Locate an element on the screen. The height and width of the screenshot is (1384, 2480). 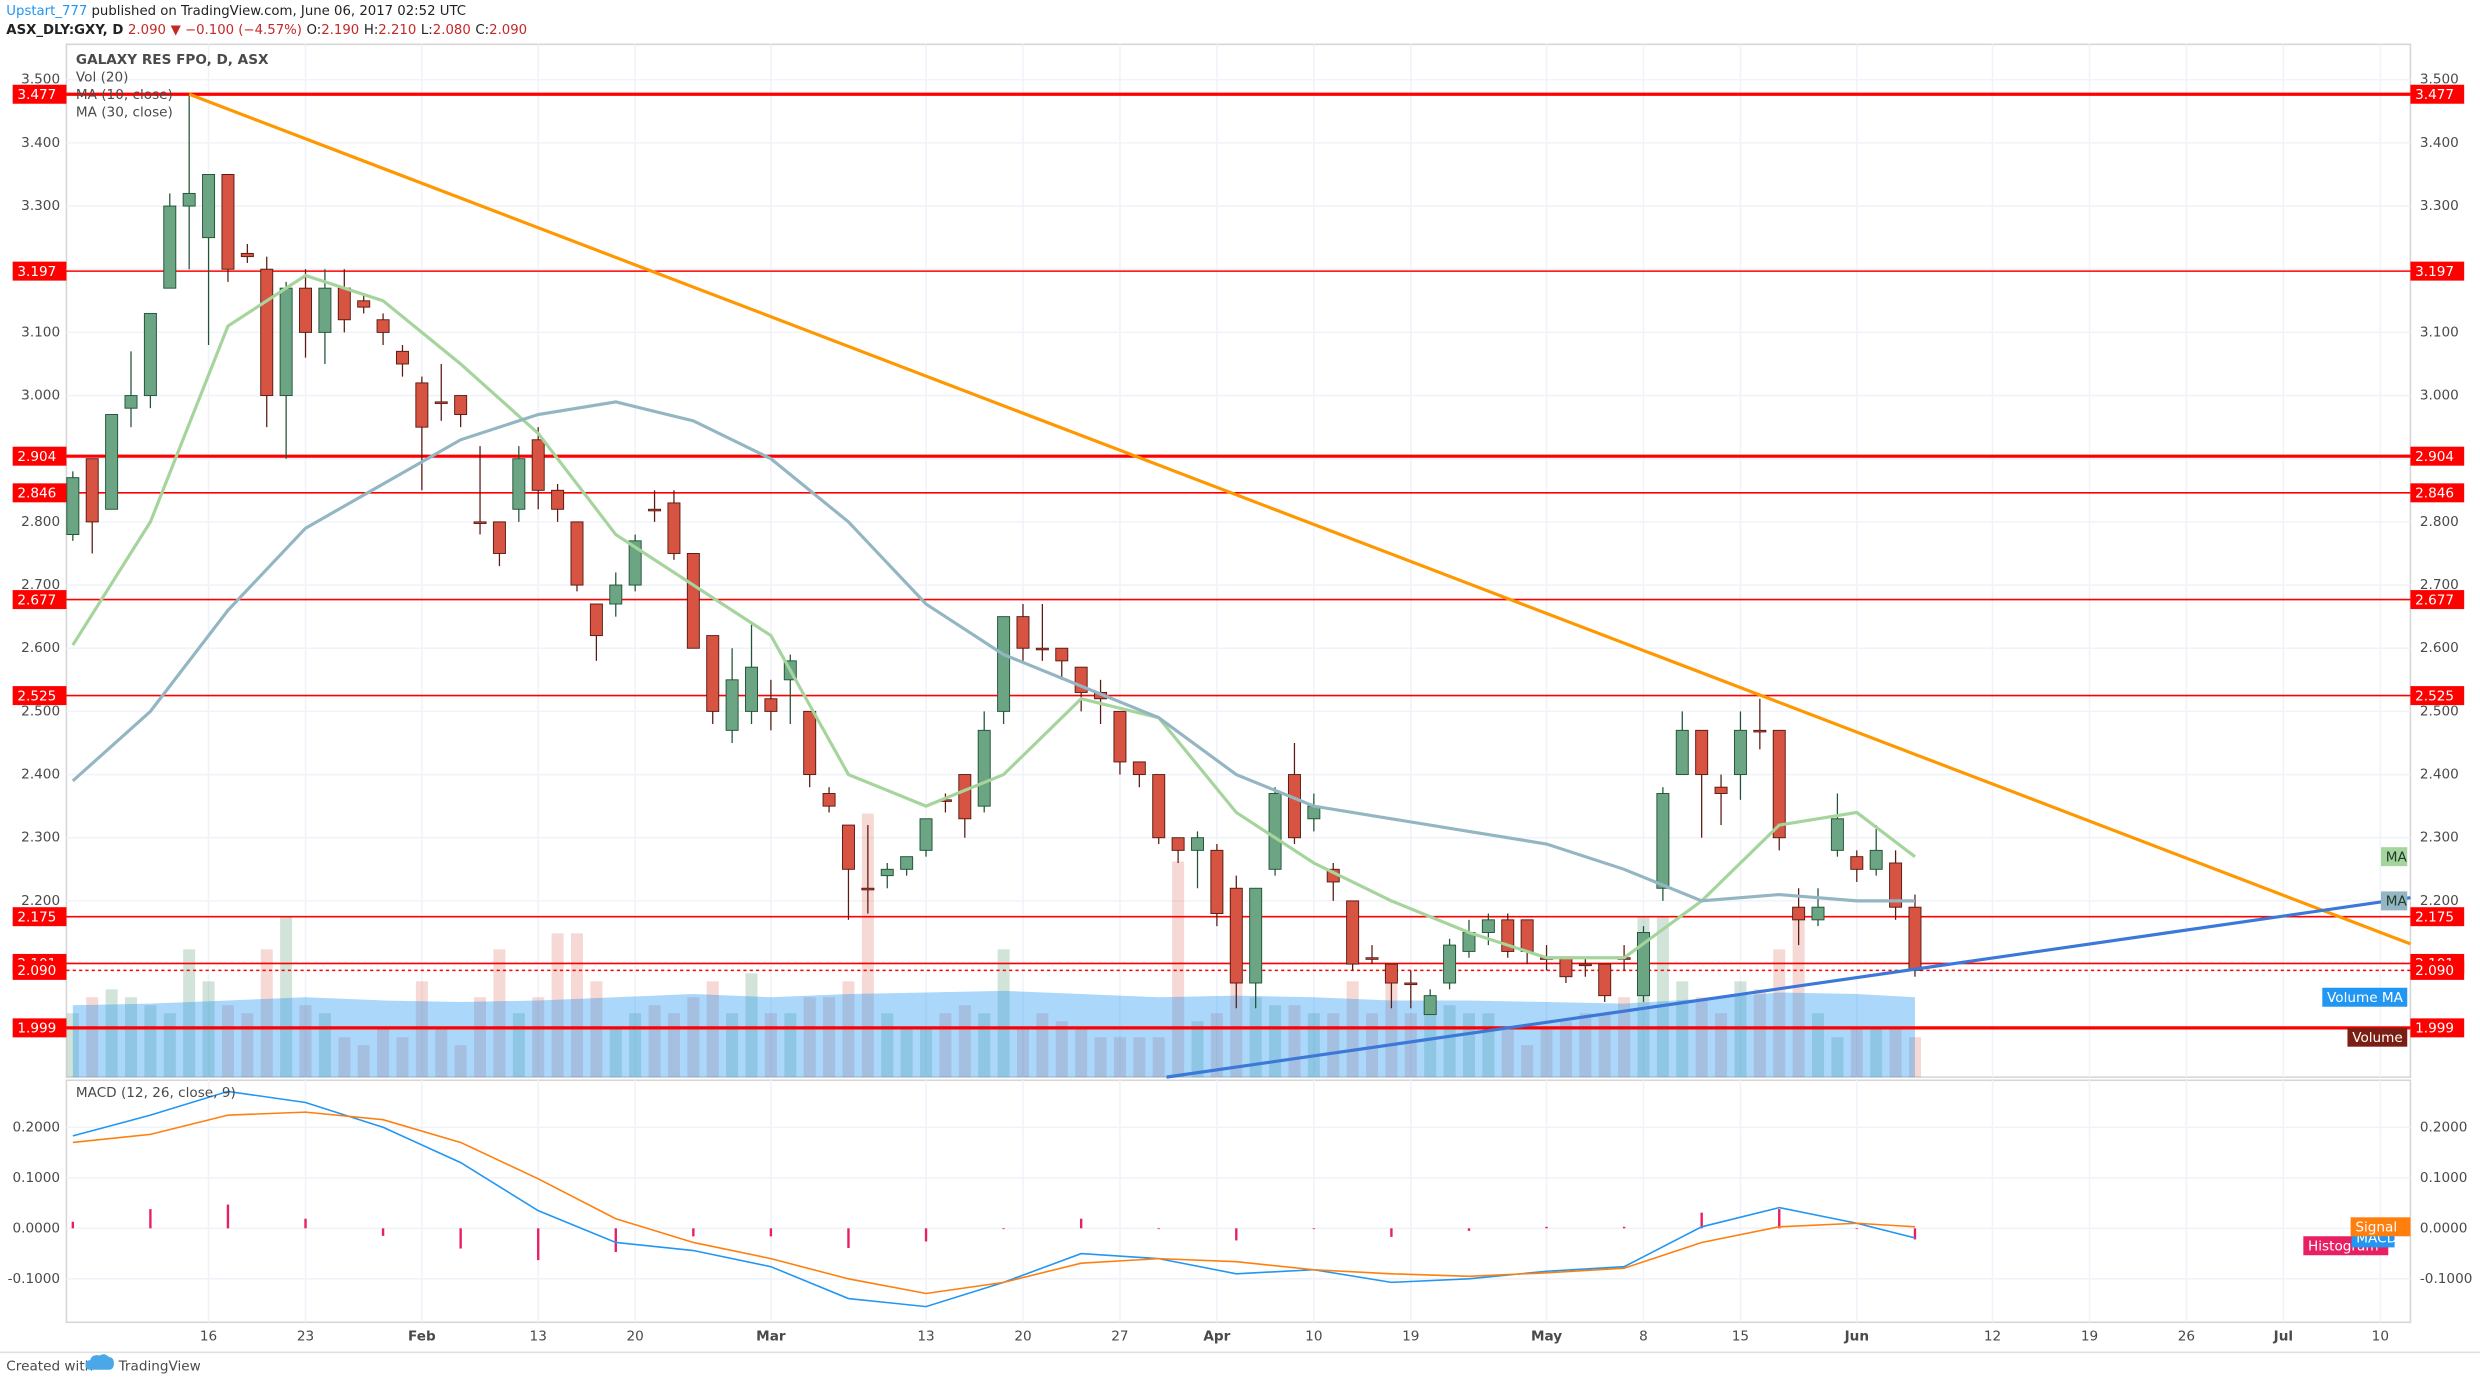
legend-entry: Vol (20) is located at coordinates (102, 78).